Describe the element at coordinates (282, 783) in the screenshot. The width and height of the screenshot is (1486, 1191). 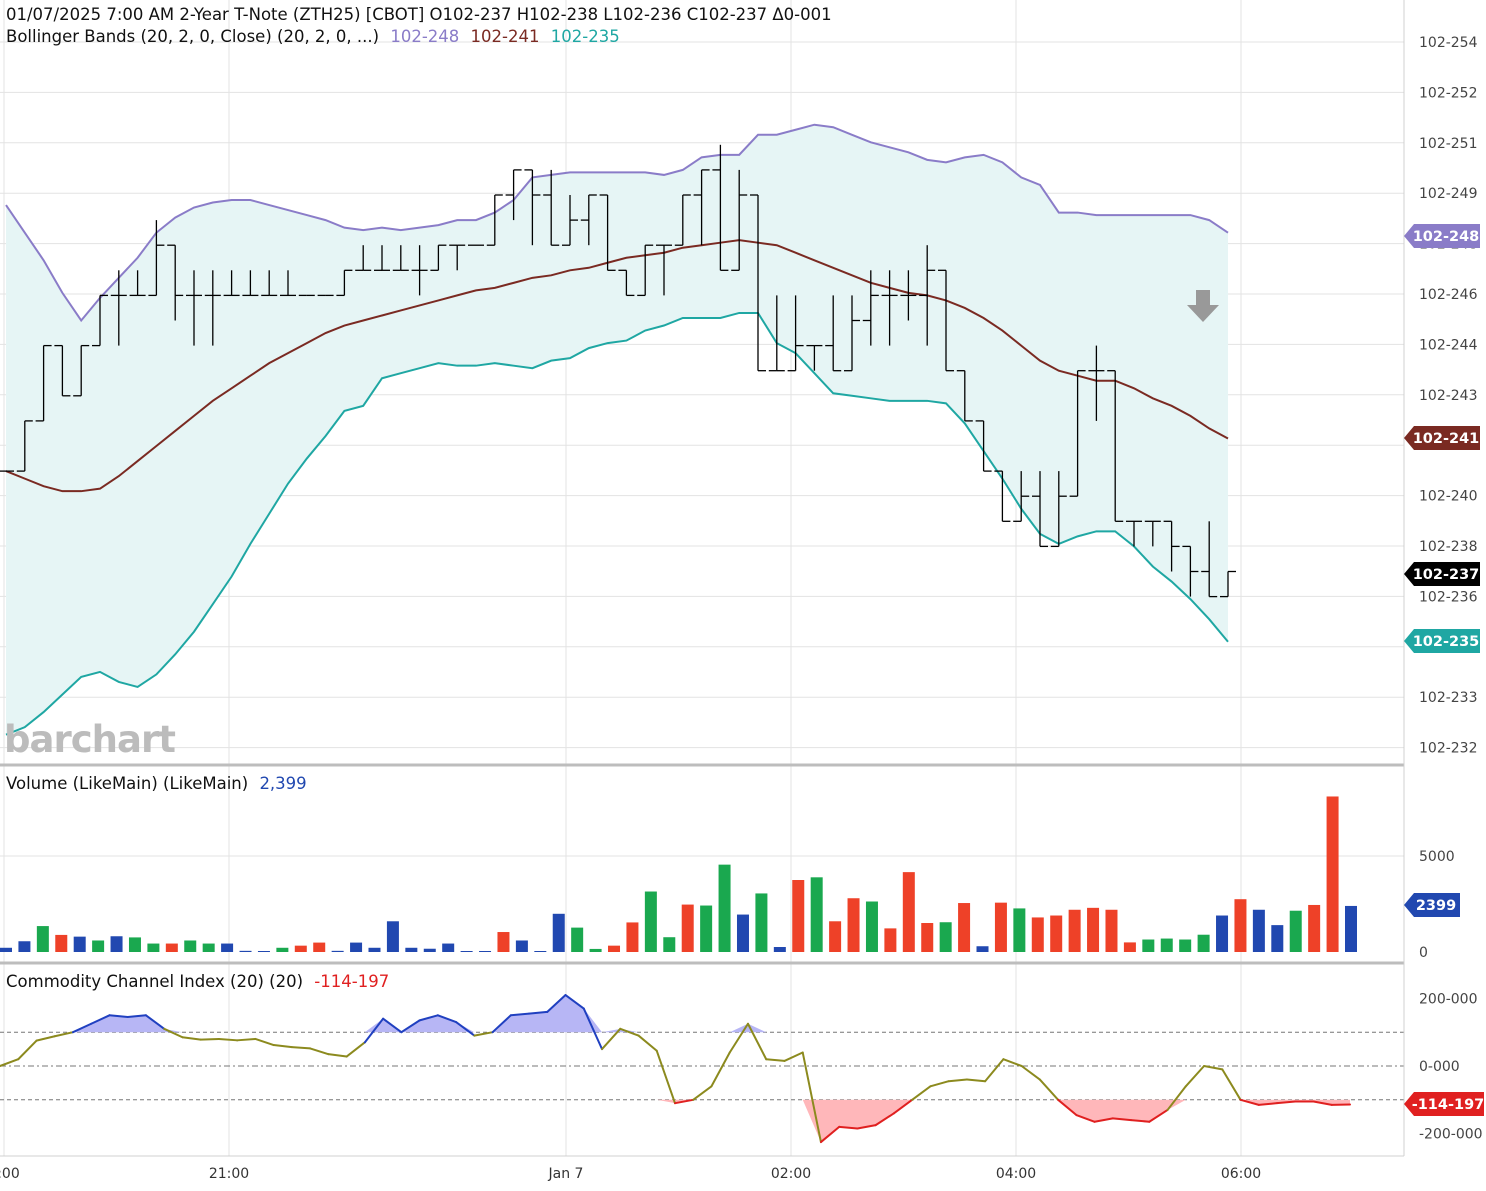
I see `volume-value: 2,399` at that location.